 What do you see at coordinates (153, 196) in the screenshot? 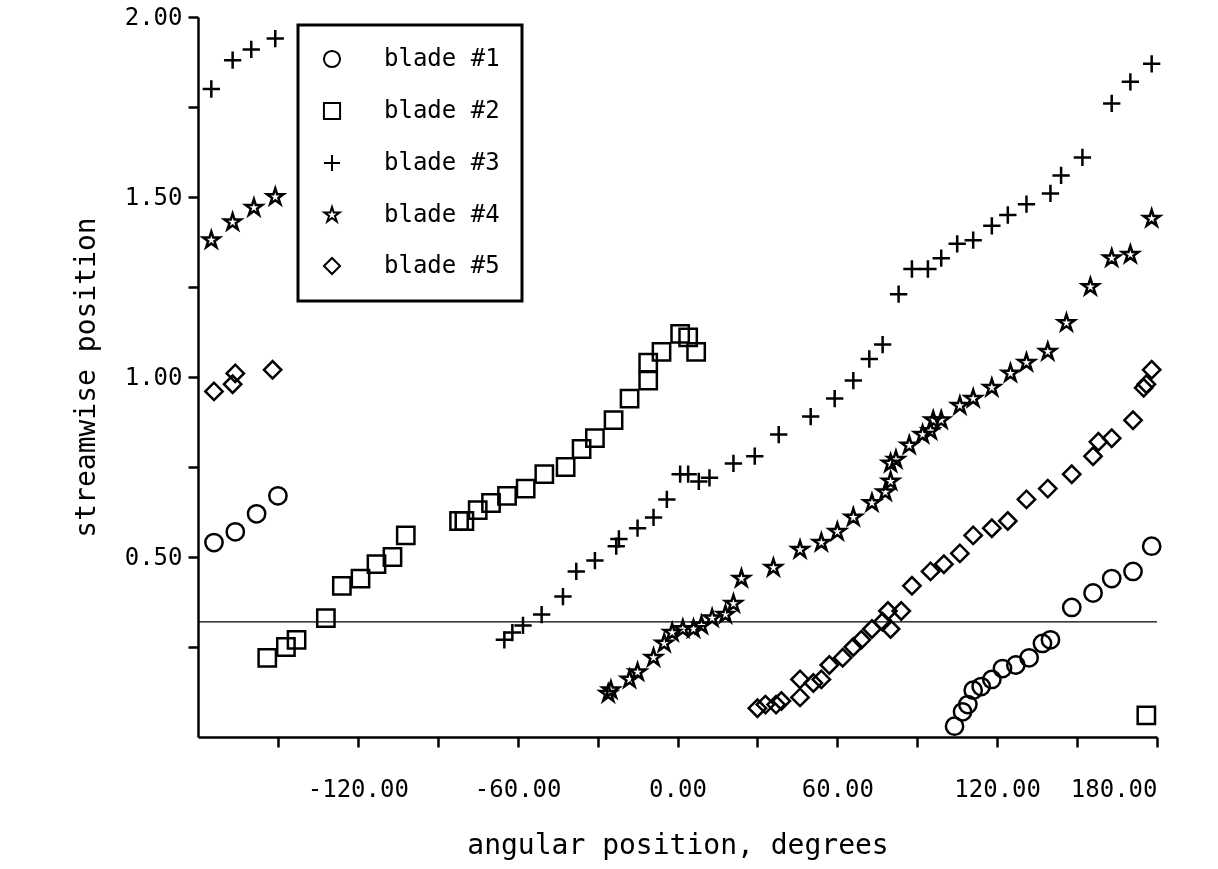
I see `y-tick-label: 1.50` at bounding box center [153, 196].